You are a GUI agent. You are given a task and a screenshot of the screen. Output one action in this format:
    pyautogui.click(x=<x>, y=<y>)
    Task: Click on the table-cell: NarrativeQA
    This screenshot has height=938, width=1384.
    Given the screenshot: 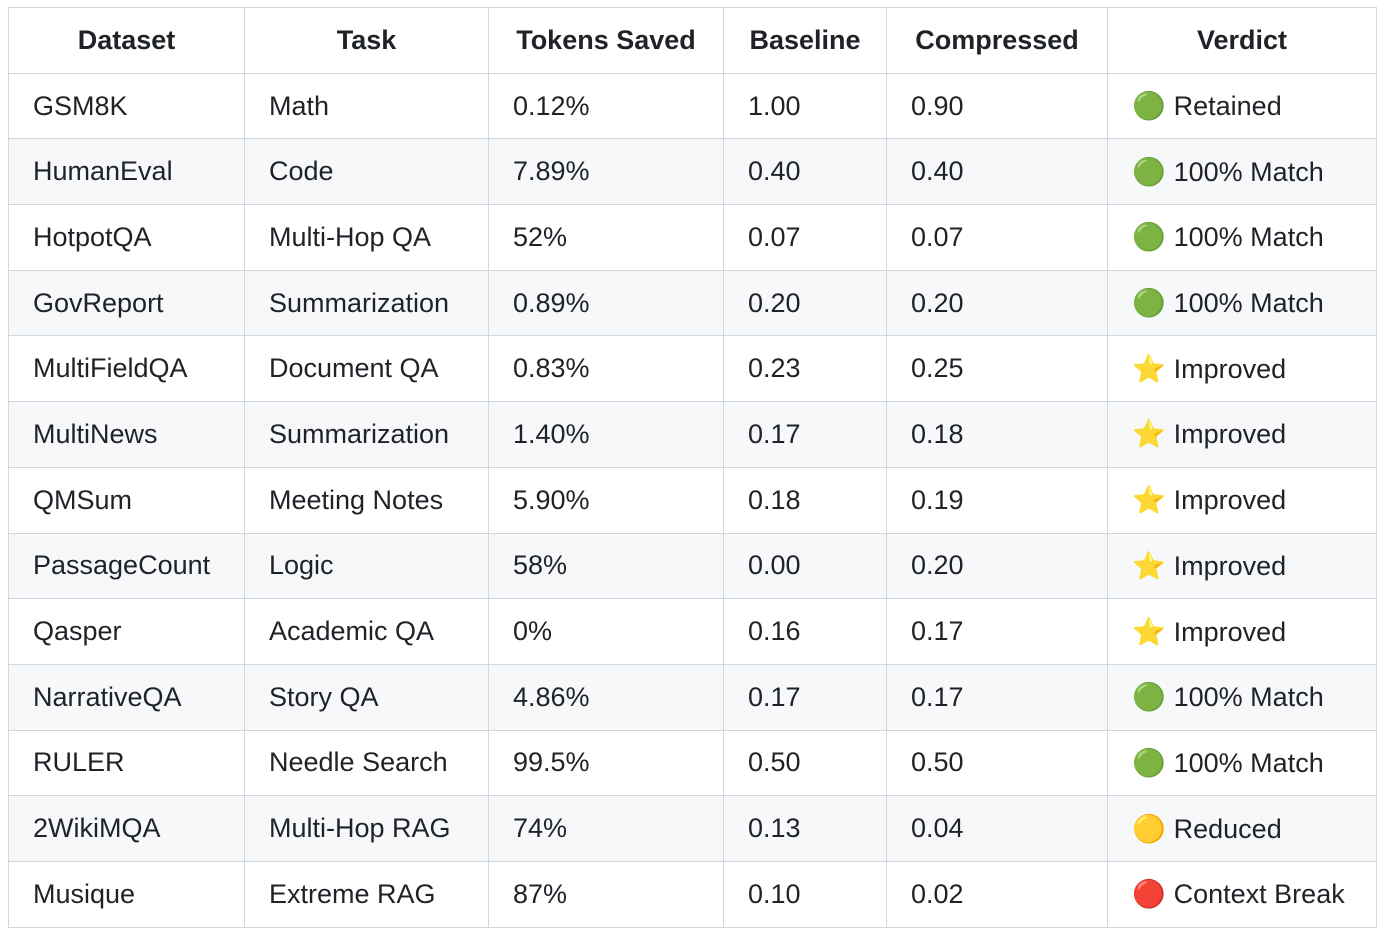 What is the action you would take?
    pyautogui.click(x=126, y=697)
    